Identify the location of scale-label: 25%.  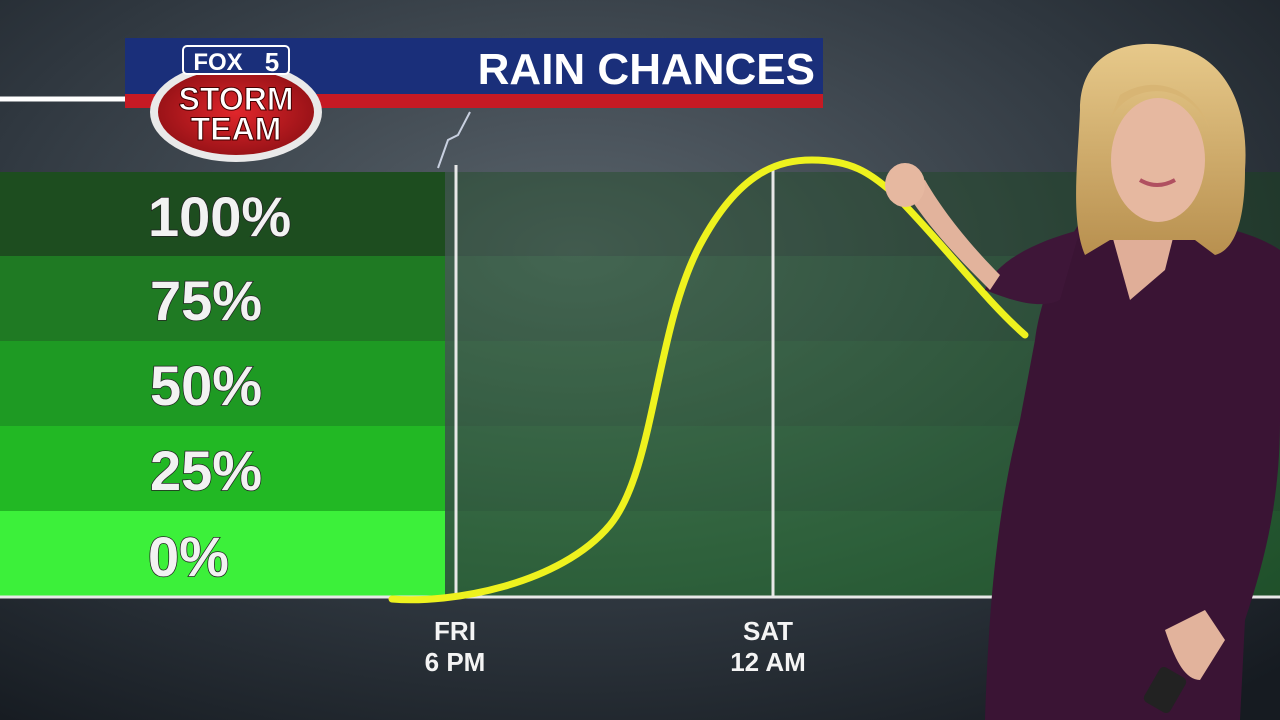
(206, 470).